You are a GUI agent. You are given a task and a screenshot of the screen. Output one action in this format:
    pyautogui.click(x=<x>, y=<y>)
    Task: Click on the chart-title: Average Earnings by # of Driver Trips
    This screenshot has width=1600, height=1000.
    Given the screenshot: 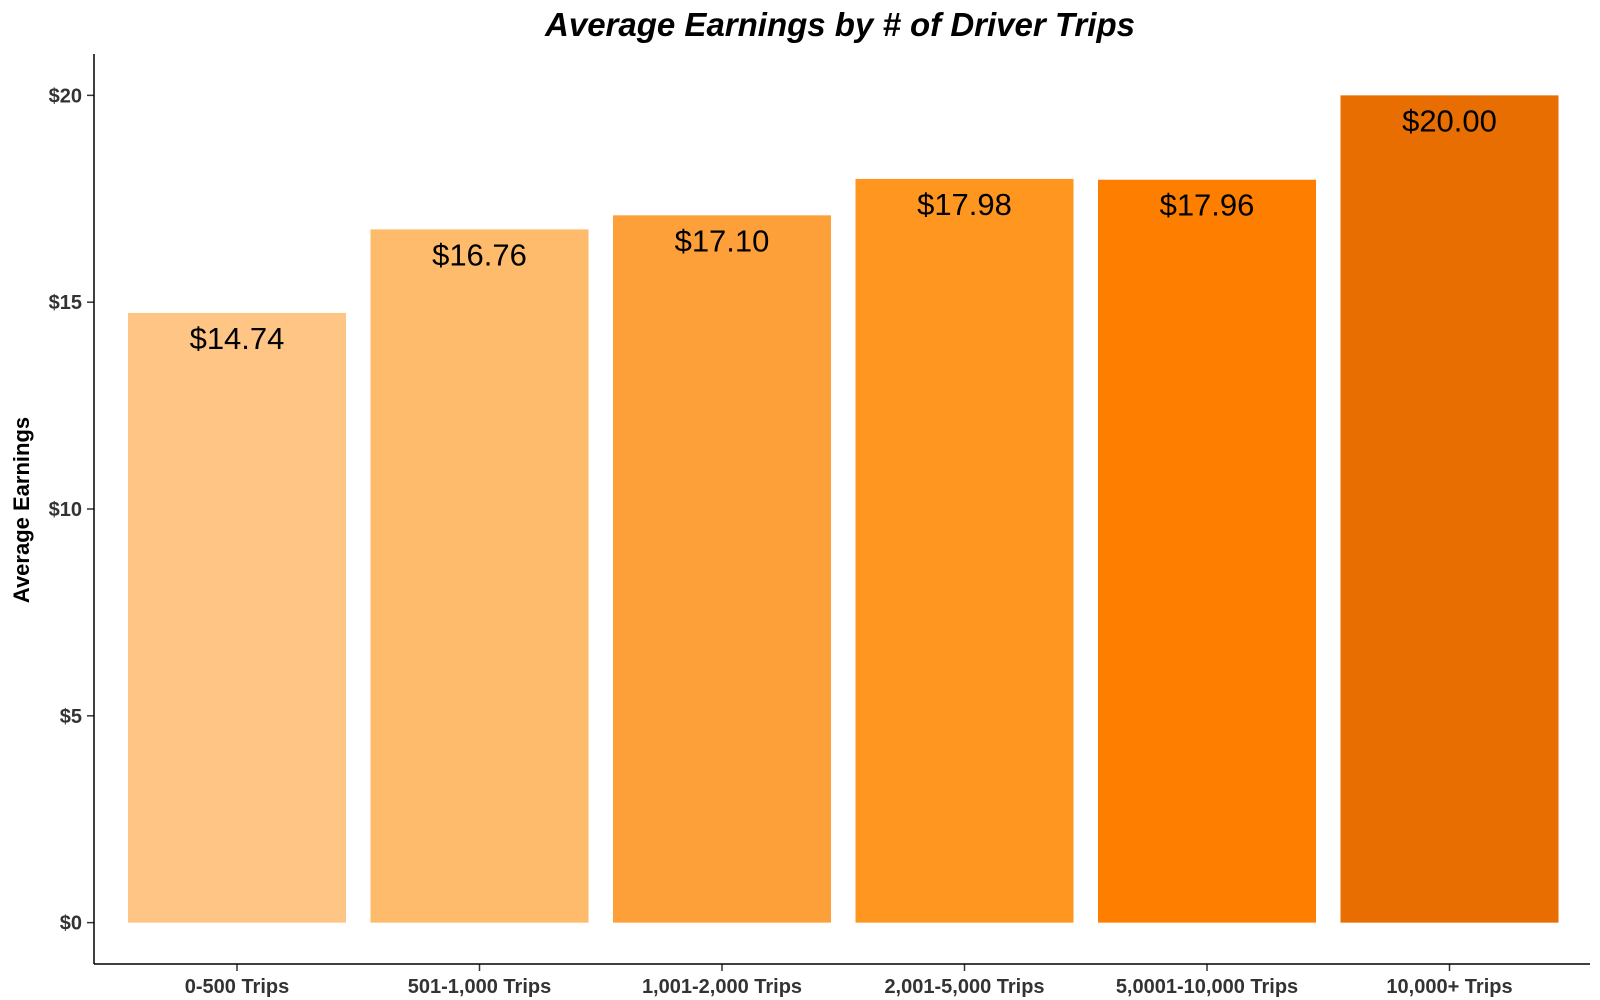 What is the action you would take?
    pyautogui.click(x=839, y=24)
    